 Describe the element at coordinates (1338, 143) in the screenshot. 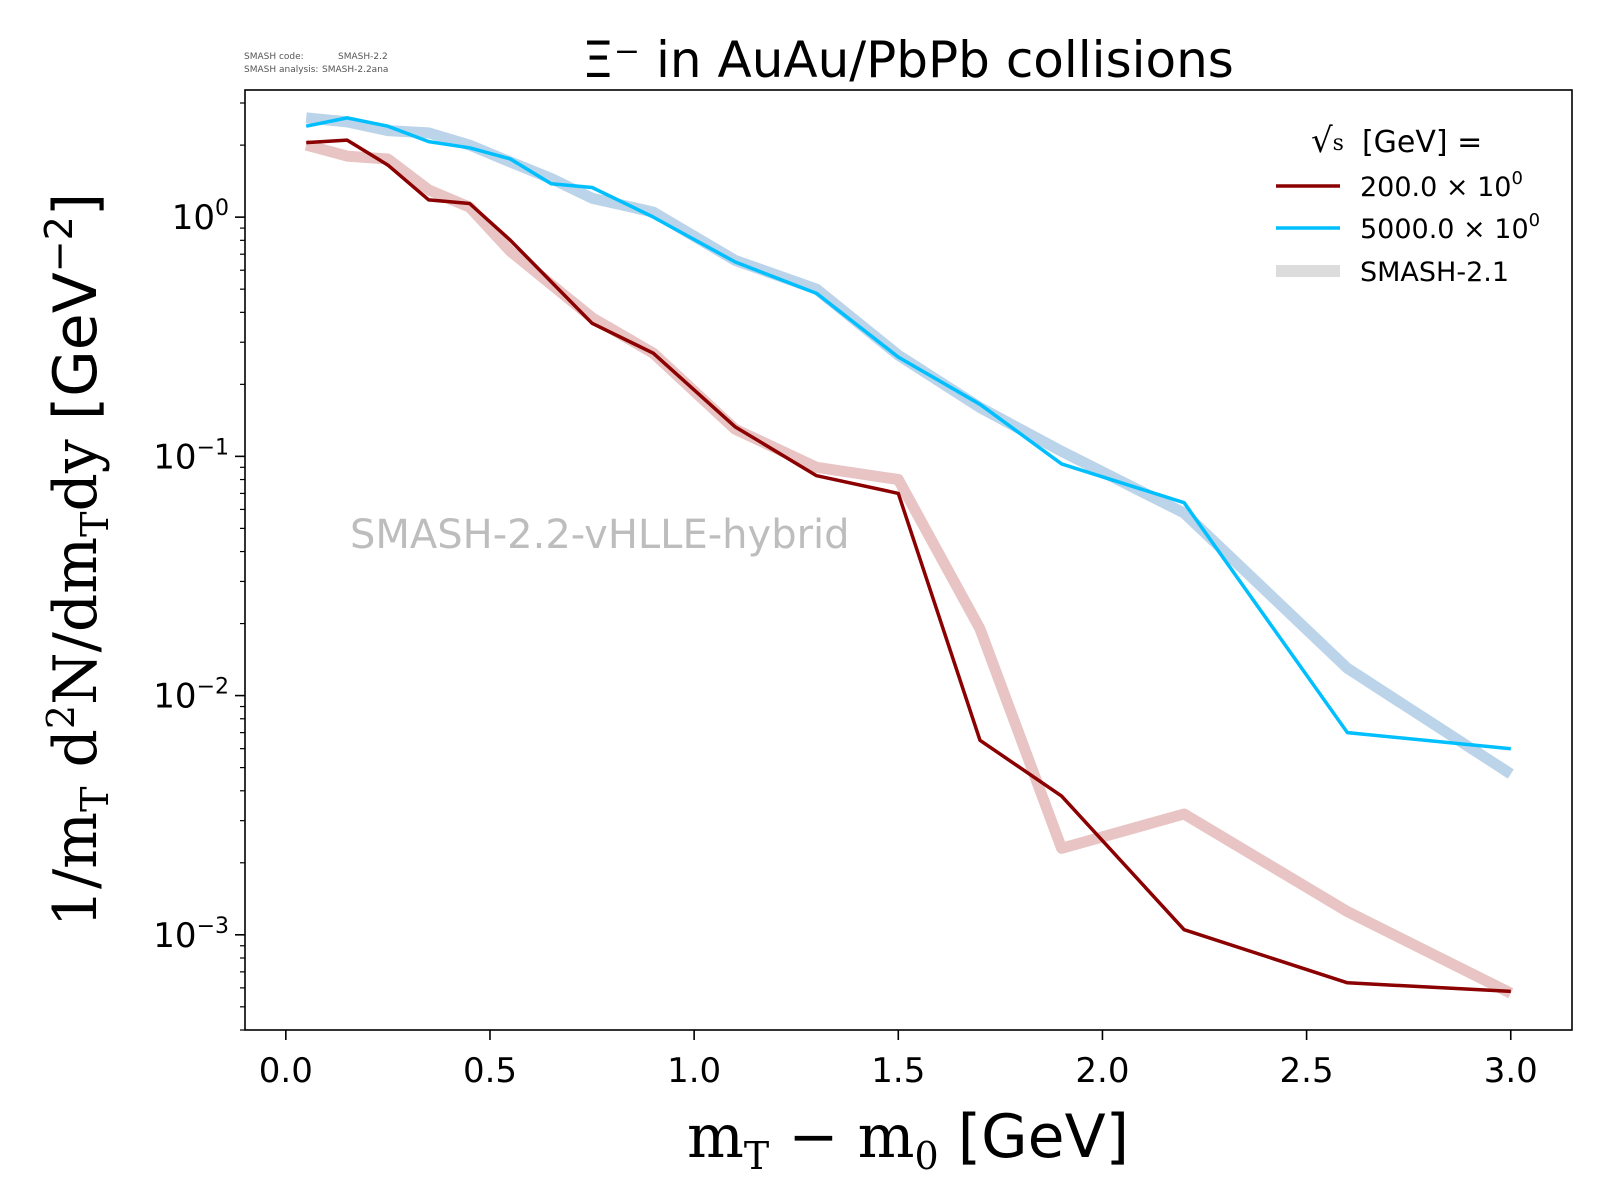

I see `legend-sqrt-arg: s` at that location.